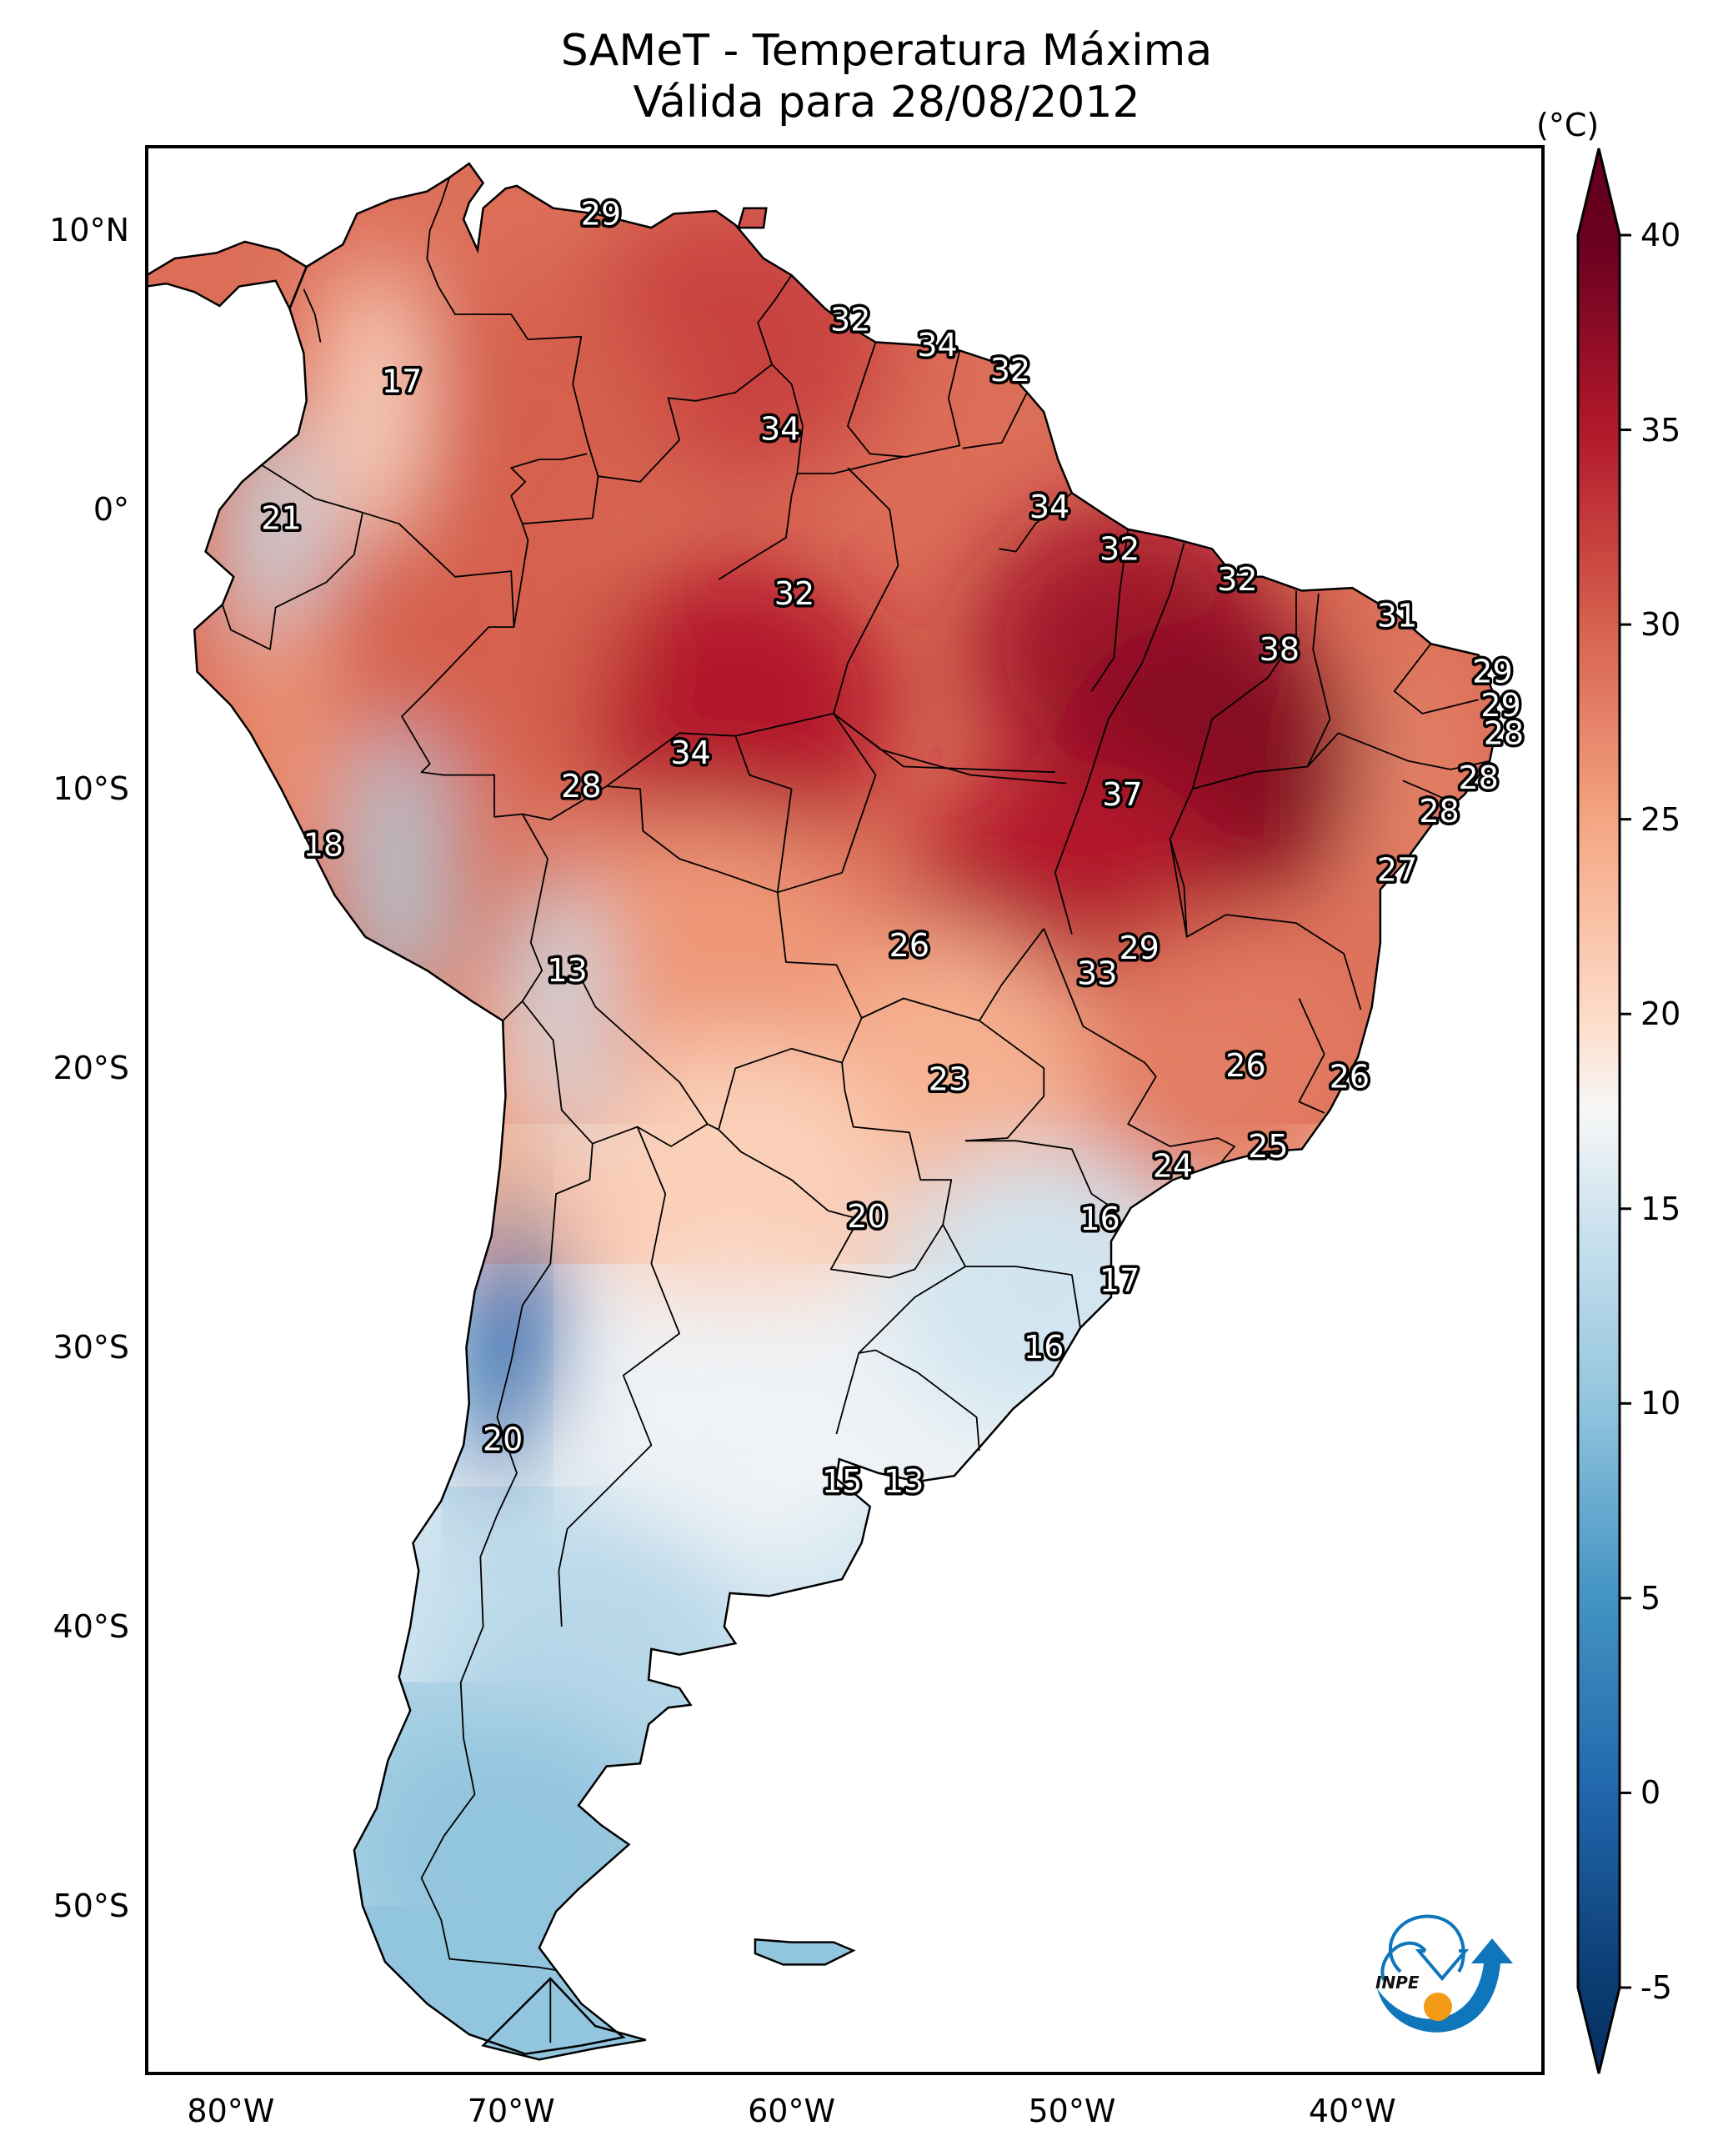 This screenshot has height=2156, width=1723. I want to click on logo-arrow-up-icon, so click(1445, 1986).